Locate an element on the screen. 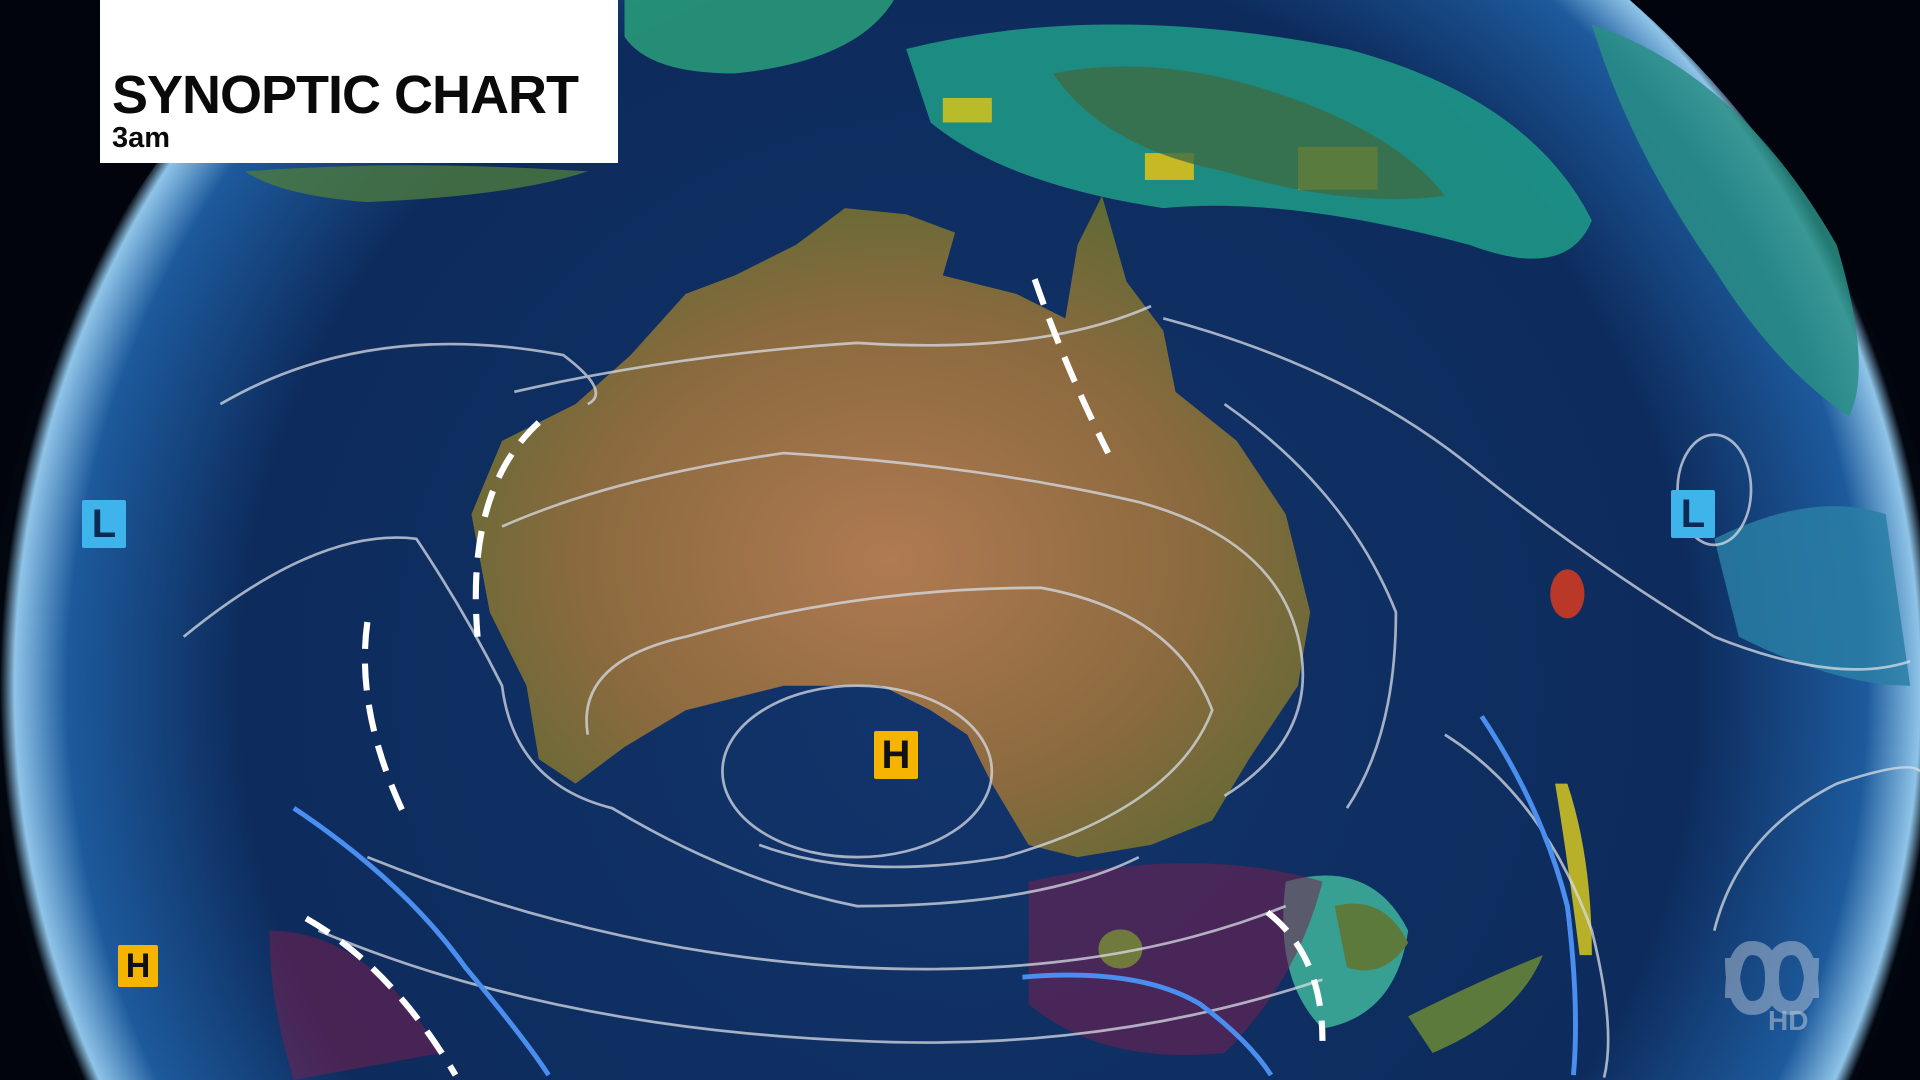 Image resolution: width=1920 pixels, height=1080 pixels. hd-watermark: HD is located at coordinates (1788, 1020).